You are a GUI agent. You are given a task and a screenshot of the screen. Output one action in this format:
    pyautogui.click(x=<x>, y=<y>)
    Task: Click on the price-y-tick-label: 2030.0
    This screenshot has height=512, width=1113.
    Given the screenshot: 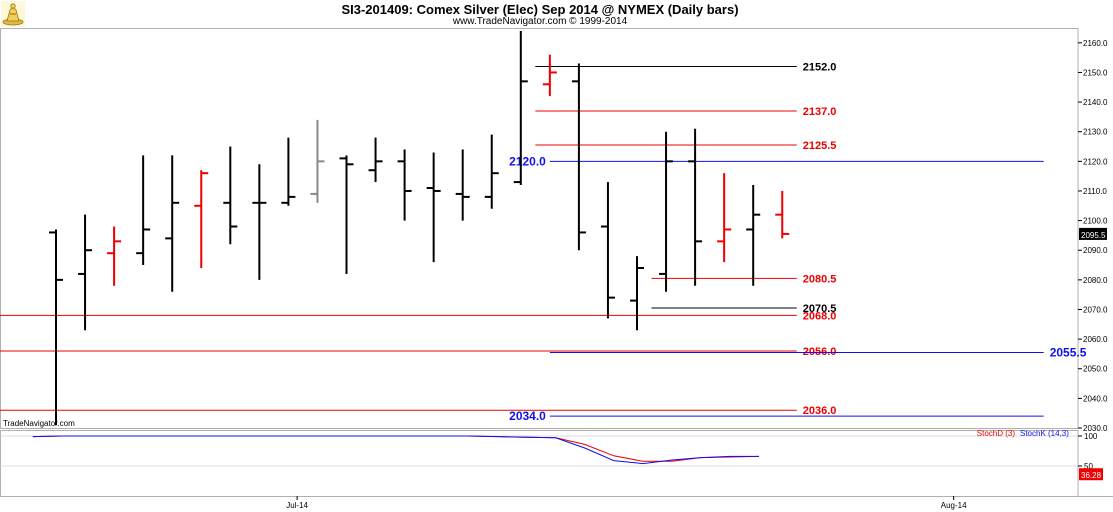 What is the action you would take?
    pyautogui.click(x=1095, y=428)
    